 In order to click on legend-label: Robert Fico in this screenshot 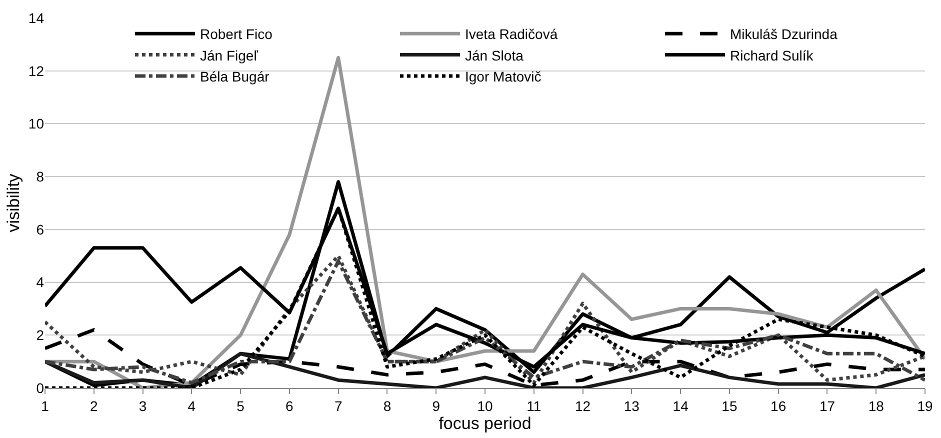, I will do `click(236, 34)`.